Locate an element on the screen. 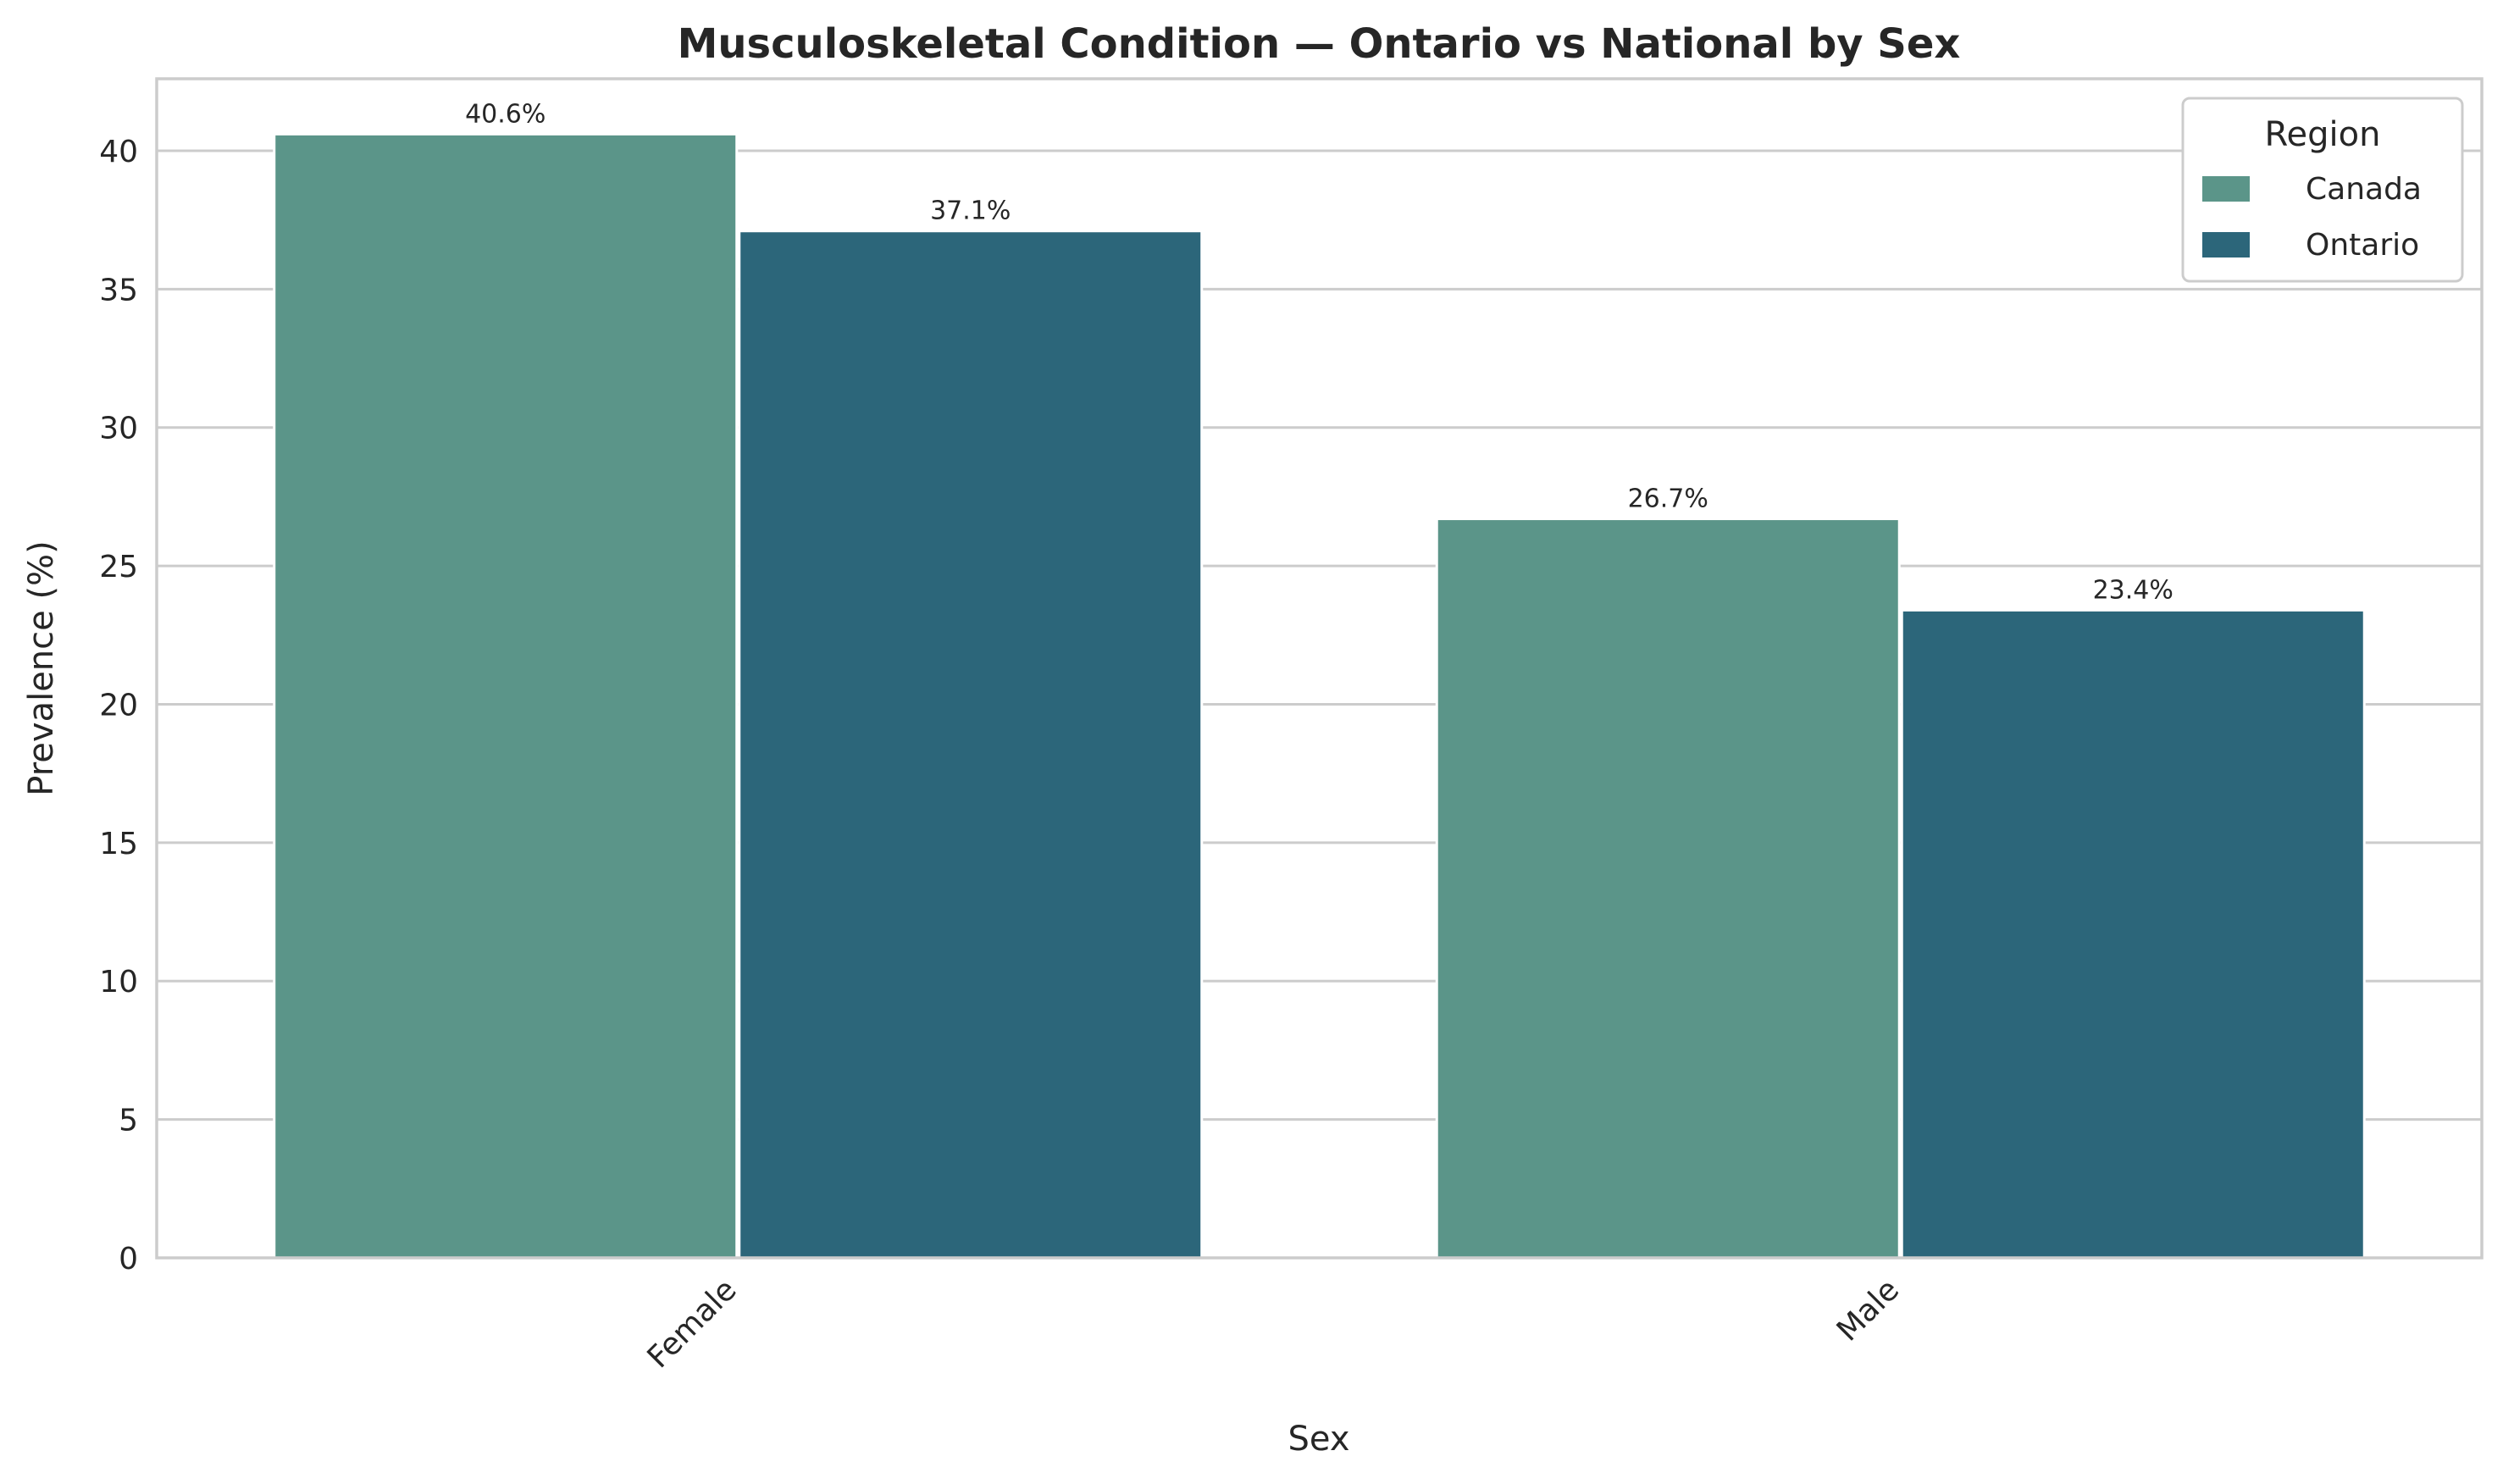 The width and height of the screenshot is (2503, 1484). y-tick-label: 30 is located at coordinates (119, 429).